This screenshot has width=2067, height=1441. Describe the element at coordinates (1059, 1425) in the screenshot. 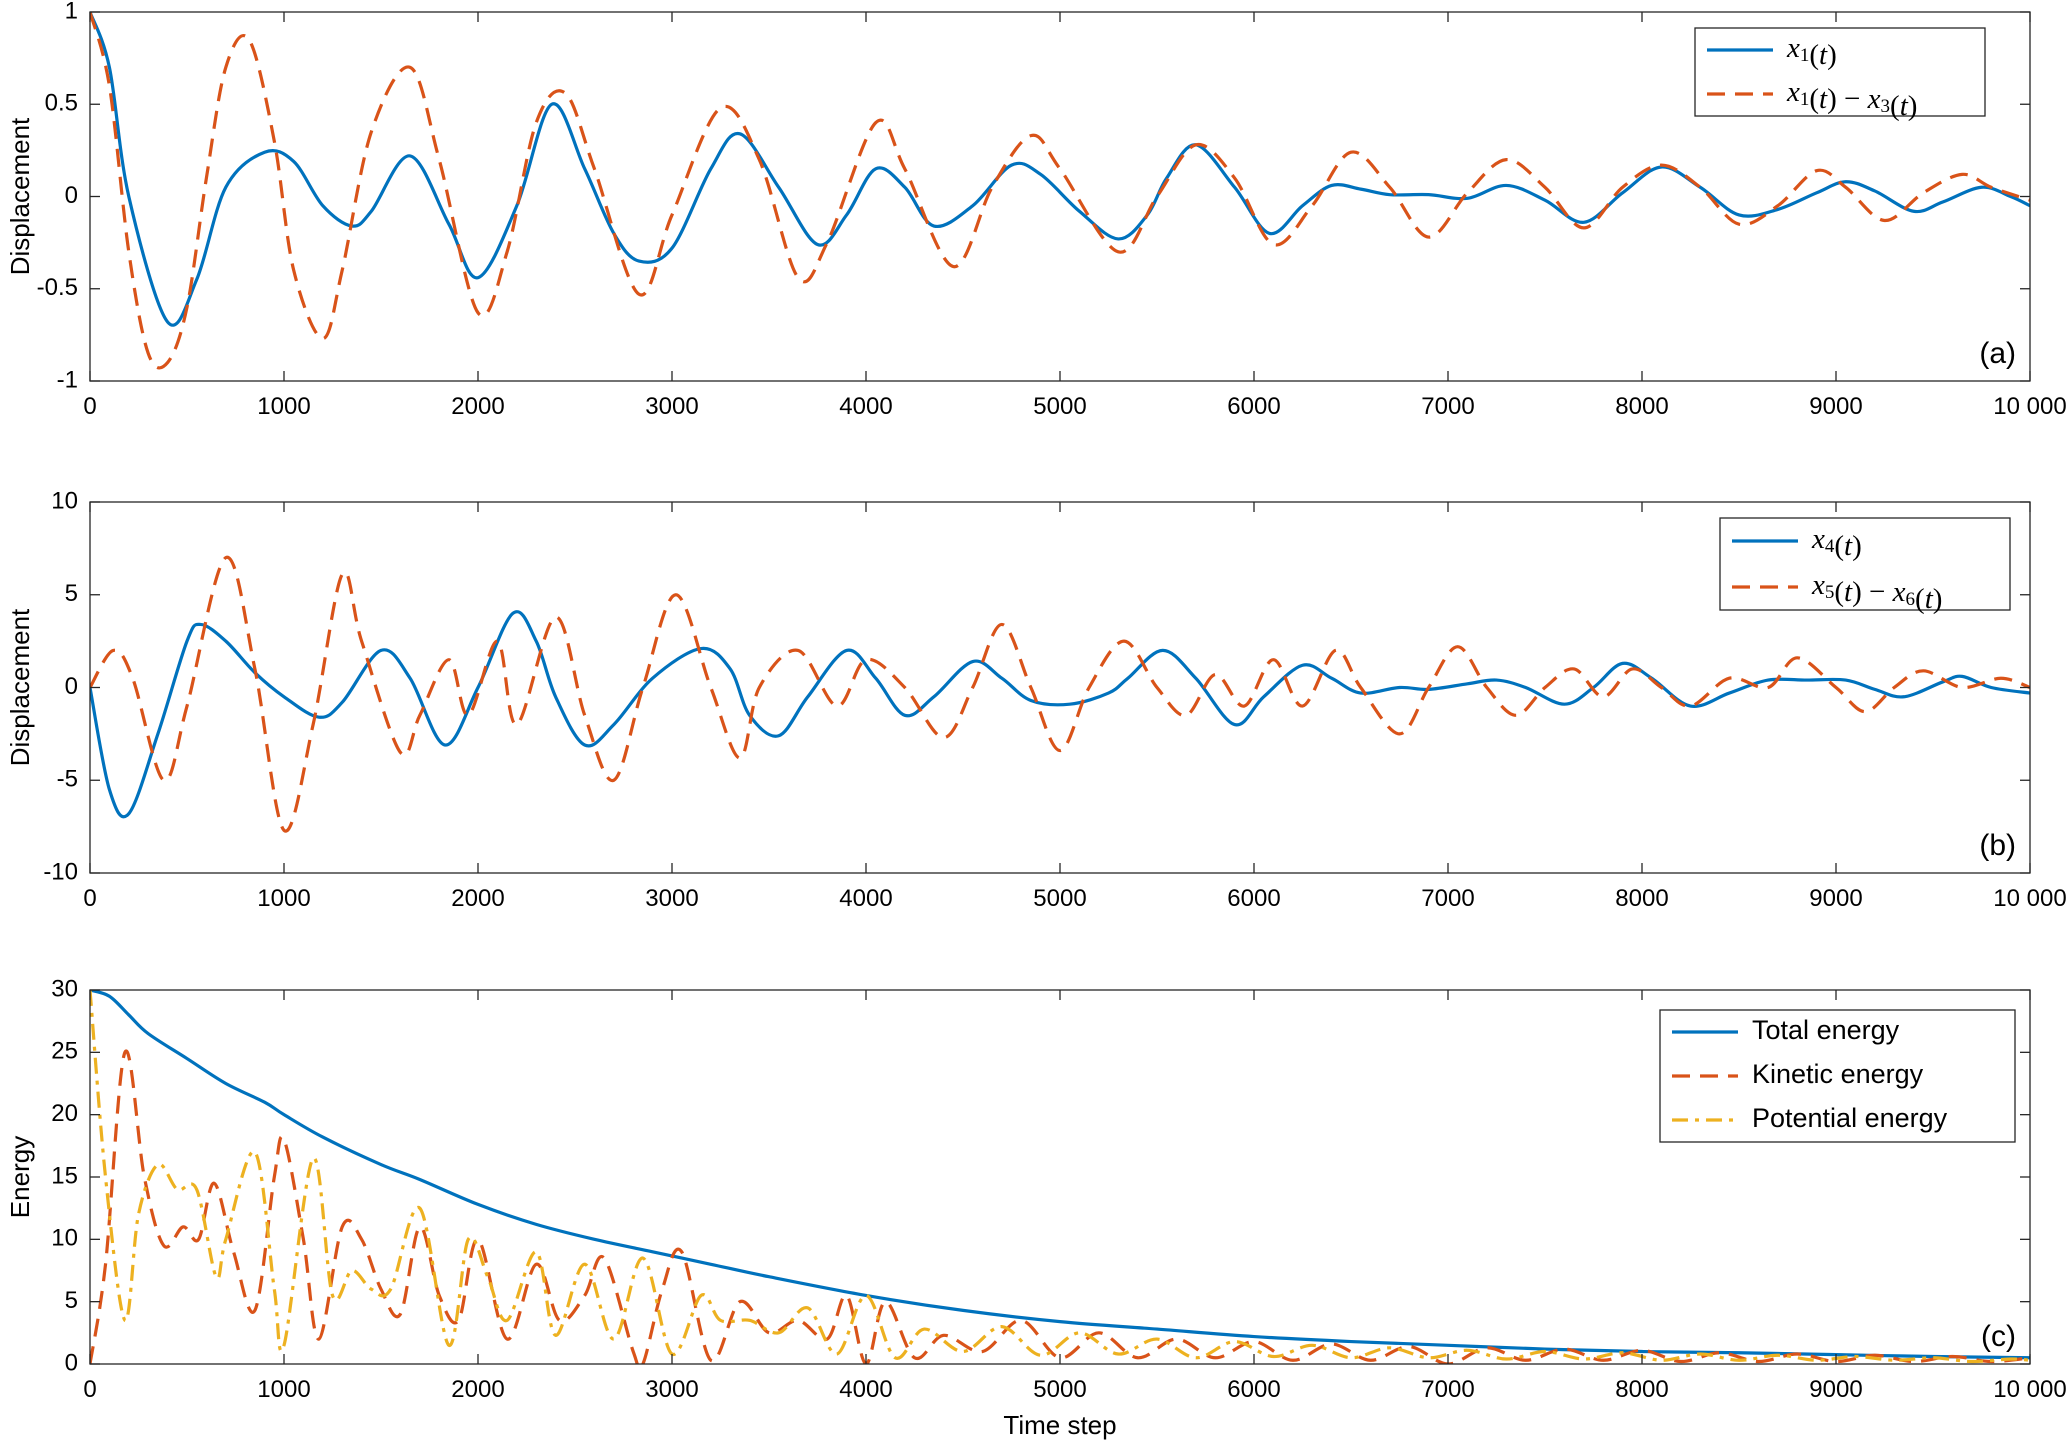

I see `x-axis-label: Time step` at that location.